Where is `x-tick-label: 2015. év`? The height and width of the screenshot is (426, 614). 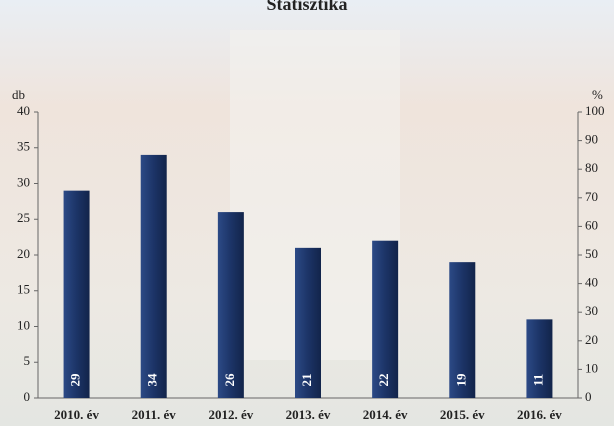
x-tick-label: 2015. év is located at coordinates (462, 414).